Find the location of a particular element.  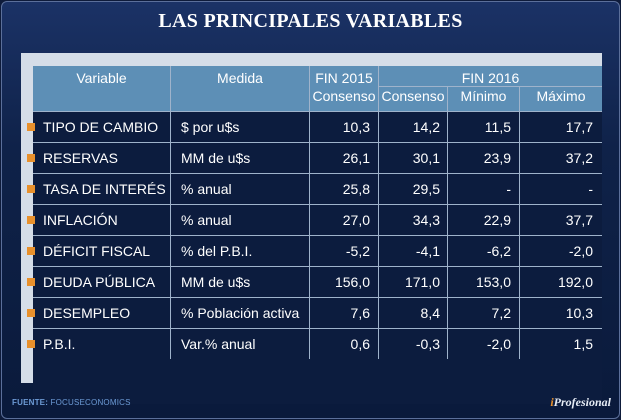

header-consenso-2016: Consenso is located at coordinates (413, 96).